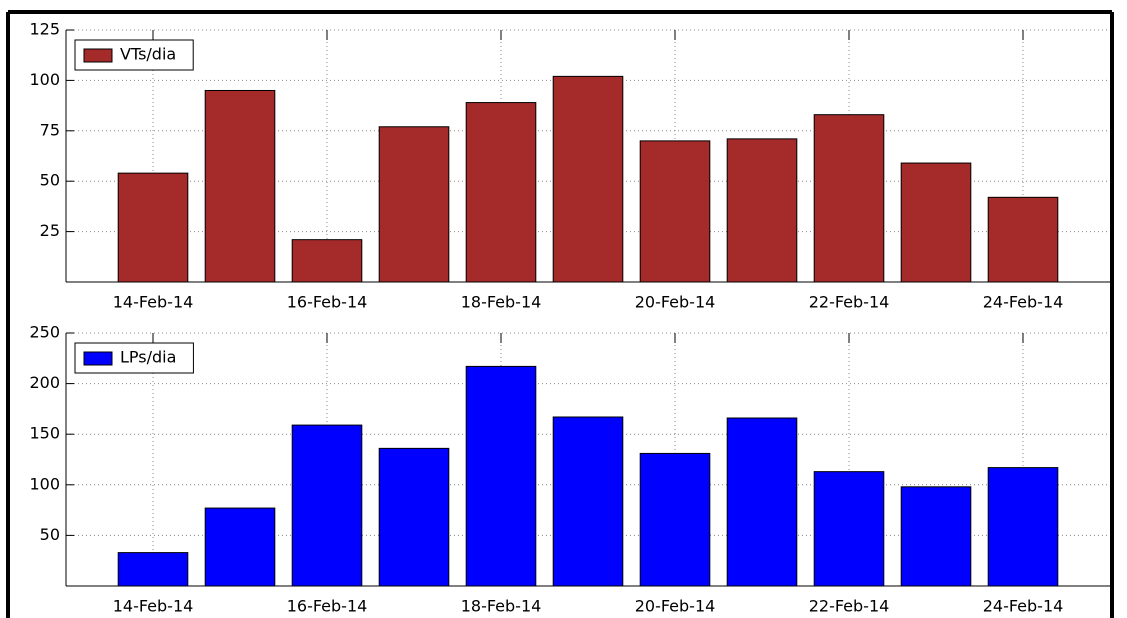 The height and width of the screenshot is (618, 1127). I want to click on y-tick-label: 75, so click(50, 129).